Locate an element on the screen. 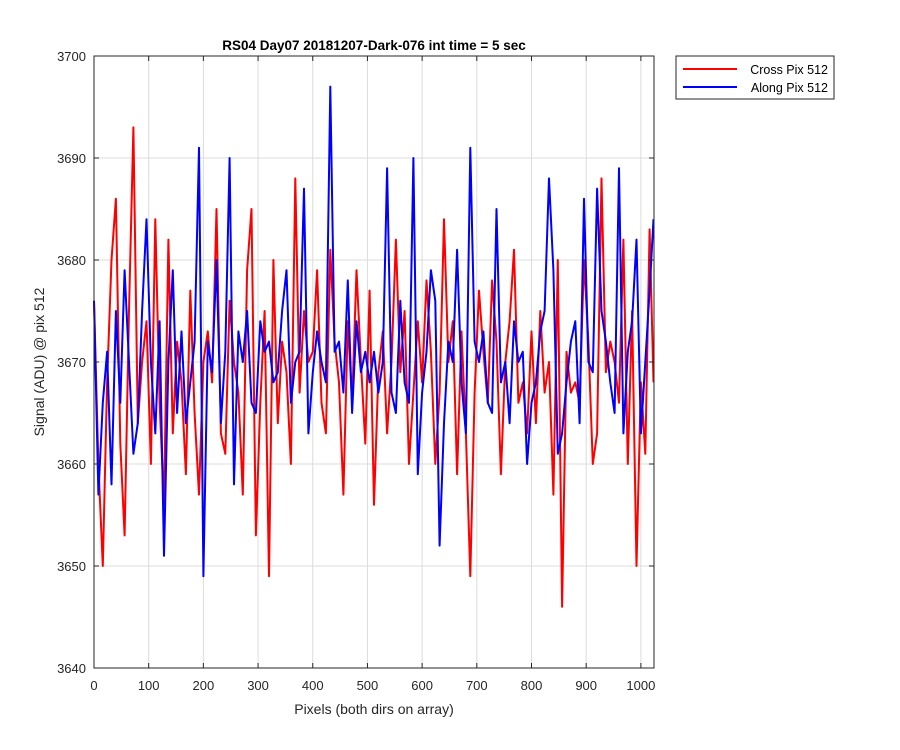  x-tick-label: 100 is located at coordinates (149, 685).